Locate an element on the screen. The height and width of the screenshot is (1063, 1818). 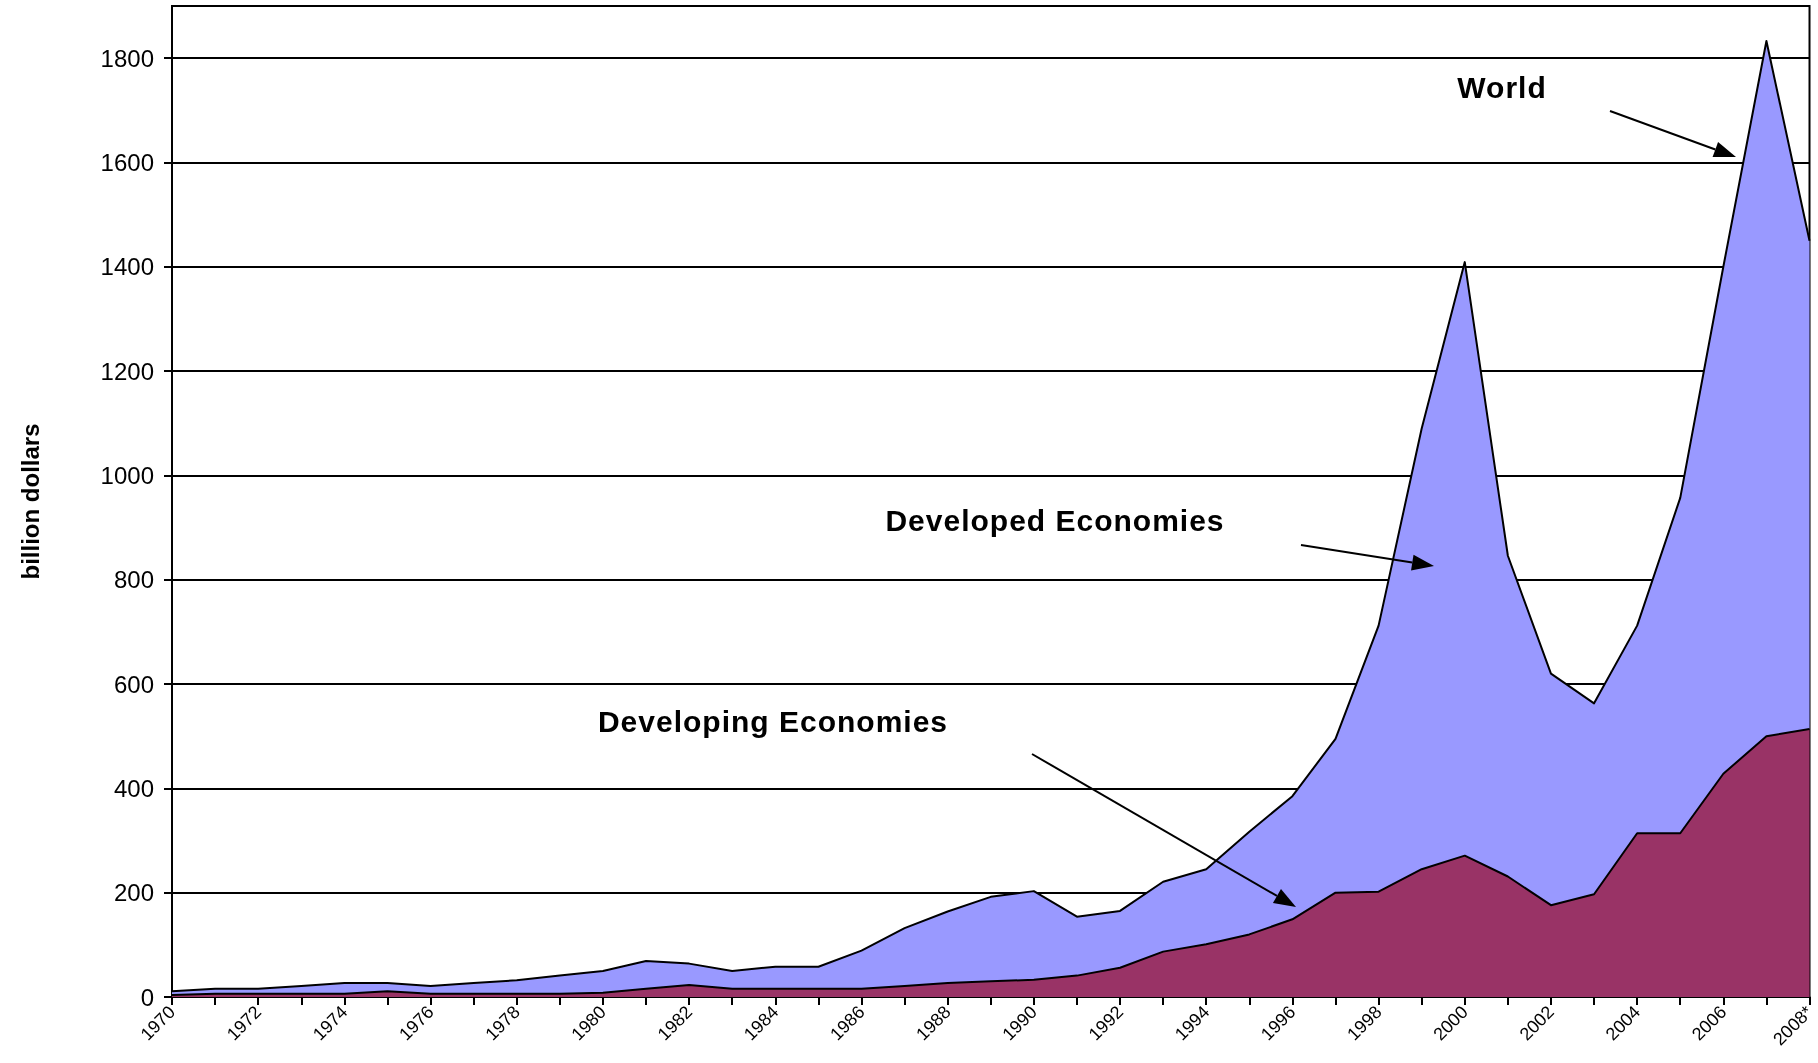
y-axis-title: billion dollars is located at coordinates (30, 501).